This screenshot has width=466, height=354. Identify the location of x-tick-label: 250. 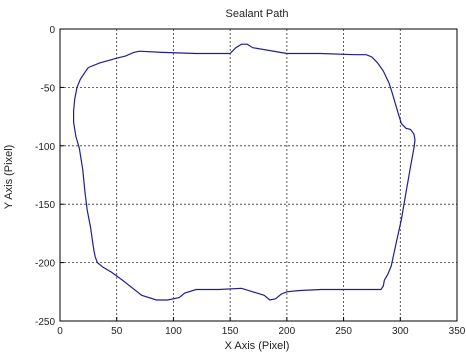
(343, 331).